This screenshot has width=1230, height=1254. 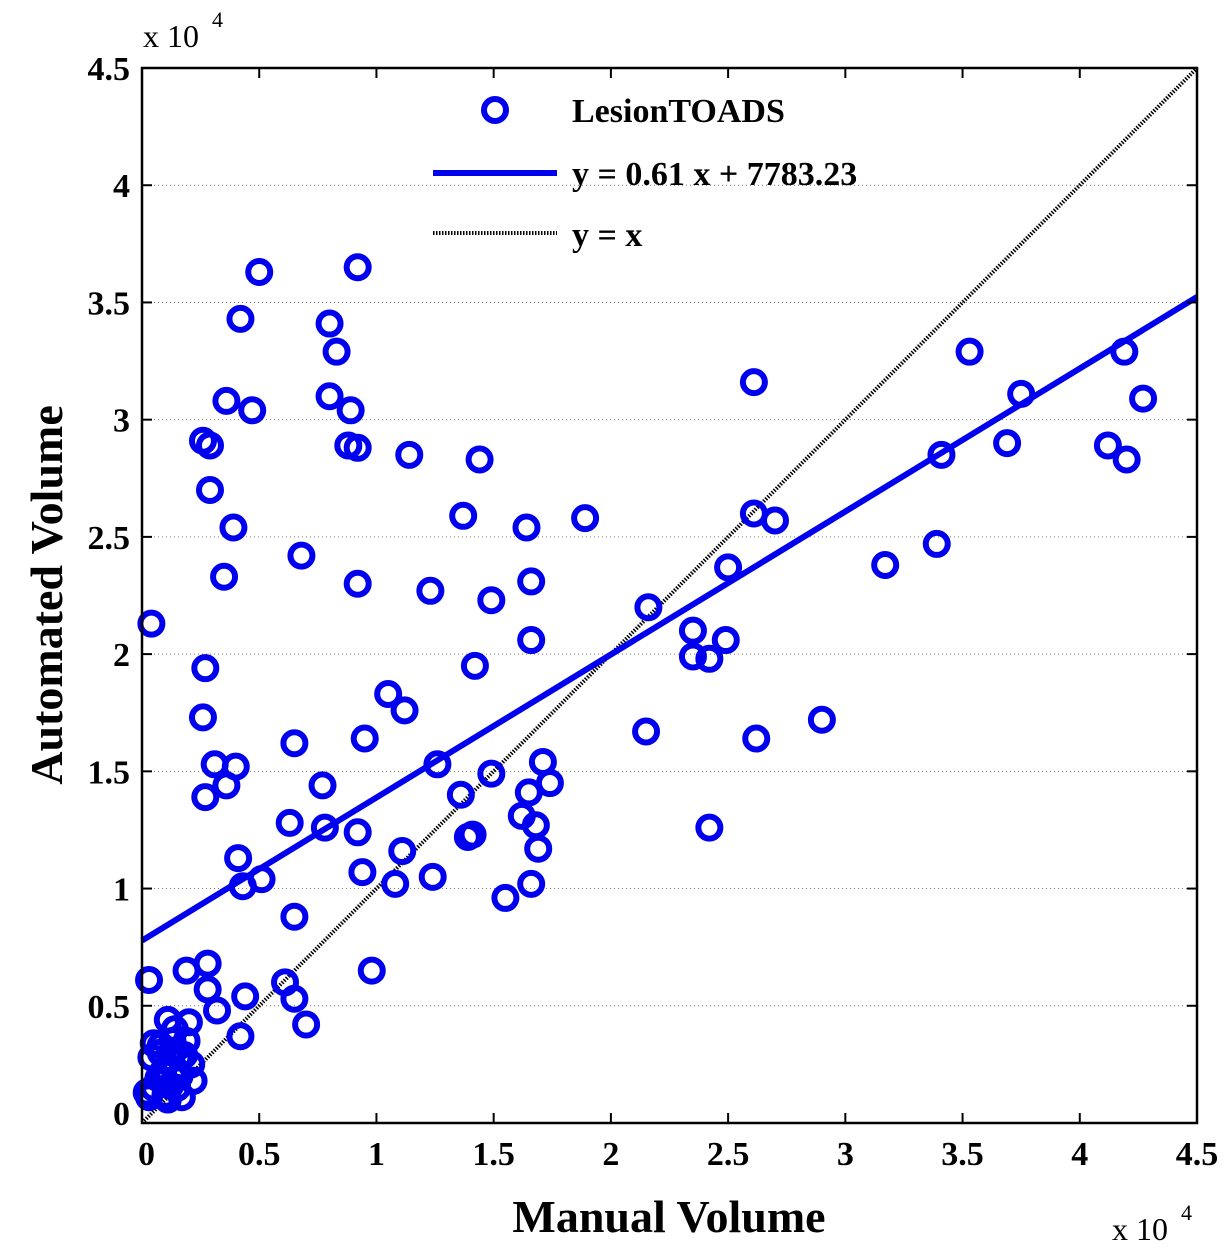 I want to click on y-tick-label: 3, so click(x=121, y=421).